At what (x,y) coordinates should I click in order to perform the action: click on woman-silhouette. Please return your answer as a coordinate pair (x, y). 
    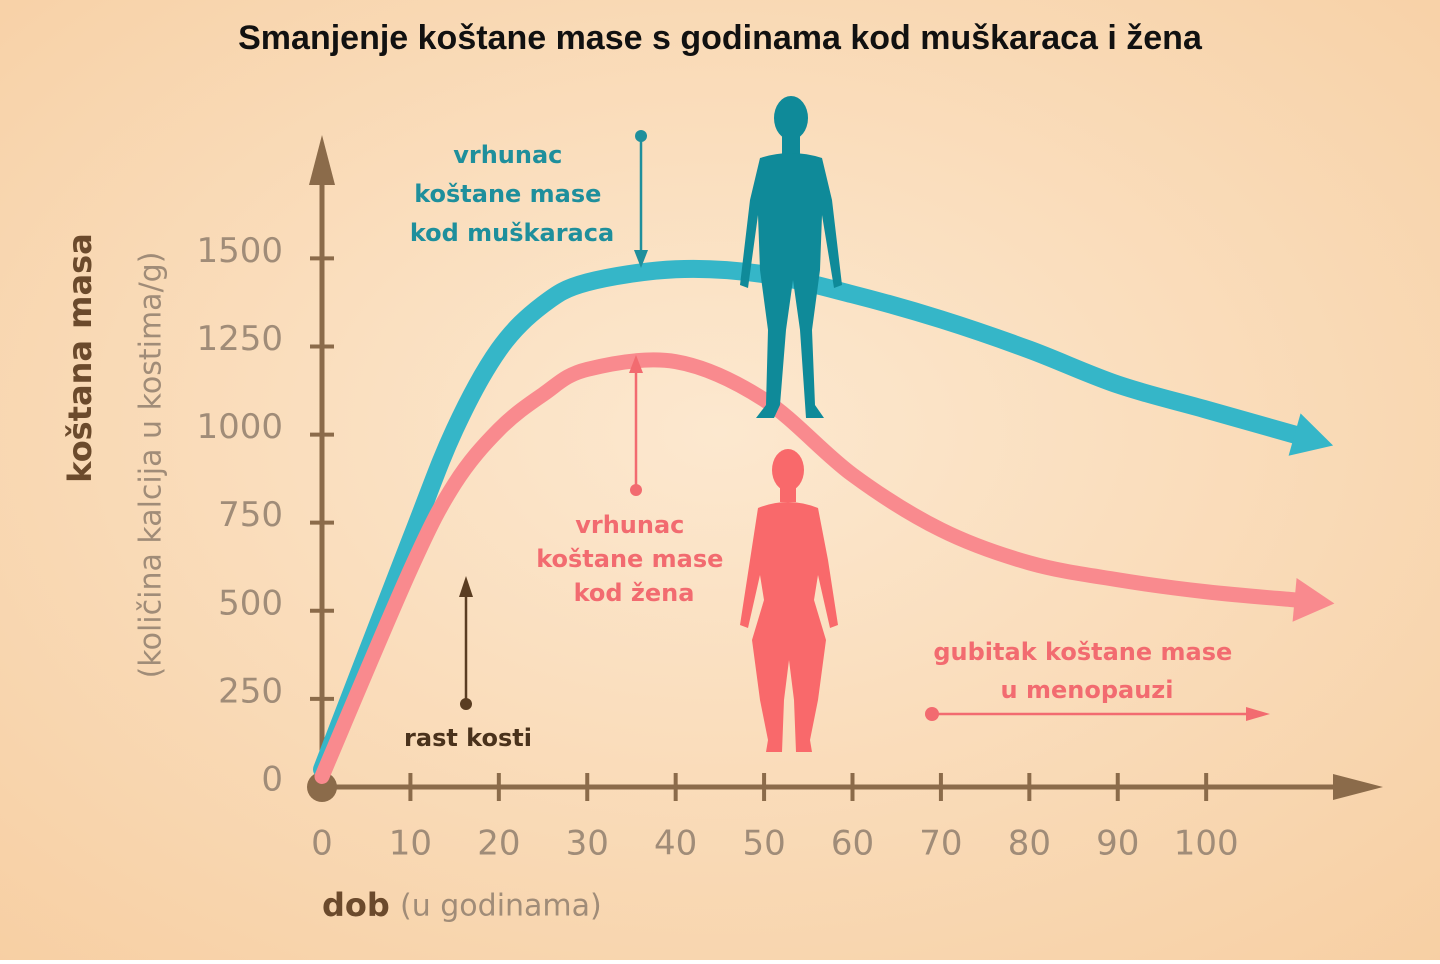
    Looking at the image, I should click on (789, 600).